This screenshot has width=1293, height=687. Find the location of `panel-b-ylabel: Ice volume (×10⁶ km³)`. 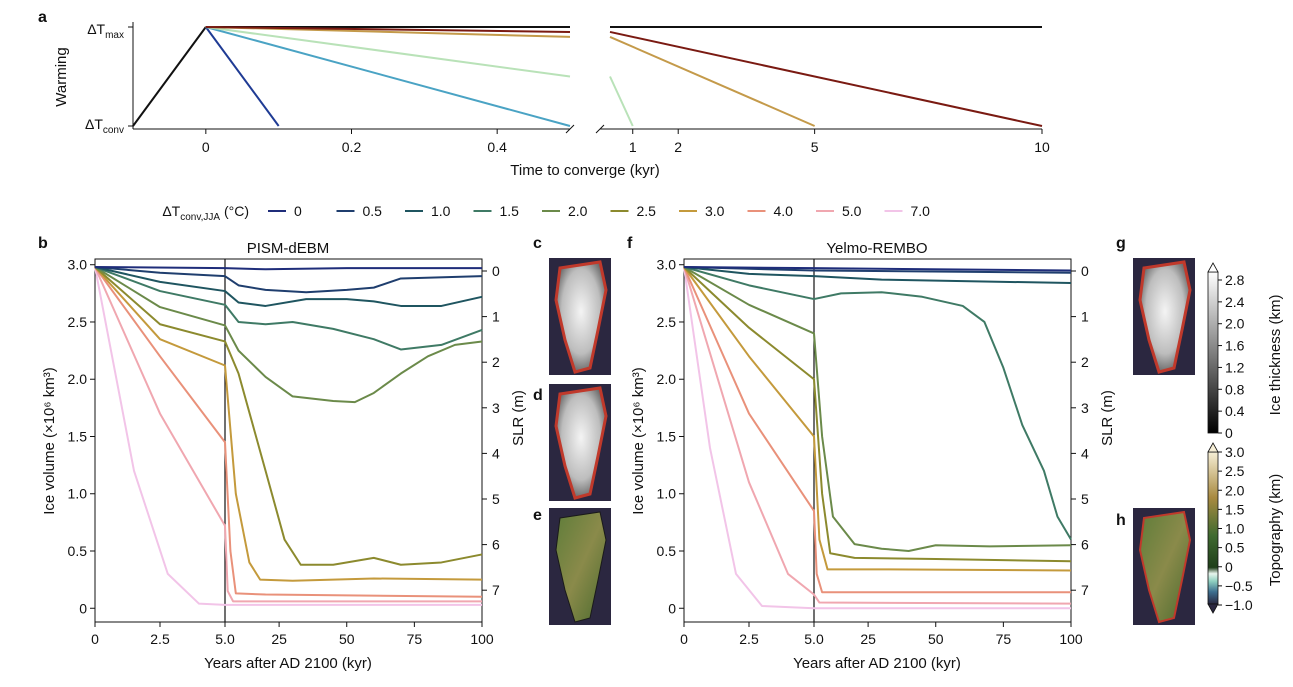

panel-b-ylabel: Ice volume (×10⁶ km³) is located at coordinates (49, 440).